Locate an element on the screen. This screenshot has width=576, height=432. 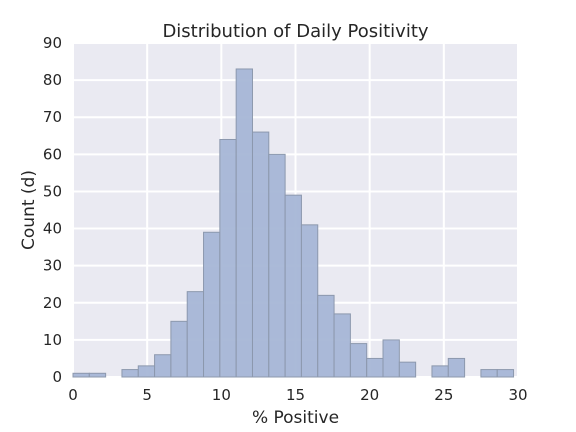
y-tick-label: 0 is located at coordinates (57, 377).